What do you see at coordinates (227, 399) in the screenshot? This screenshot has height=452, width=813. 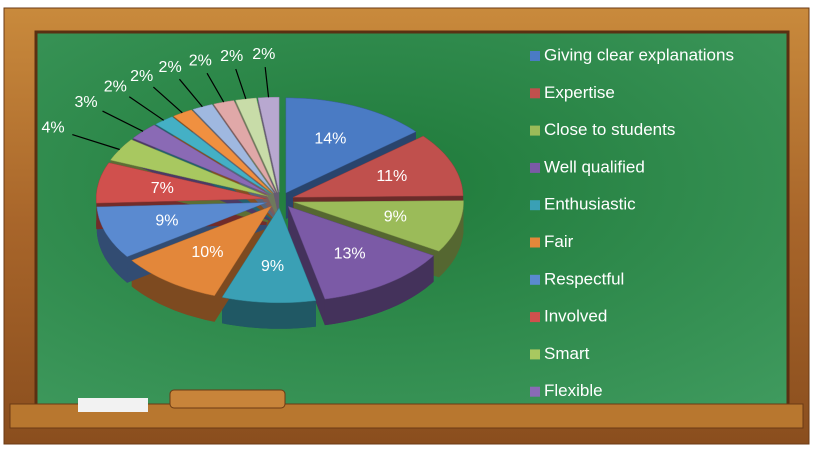 I see `eraser` at bounding box center [227, 399].